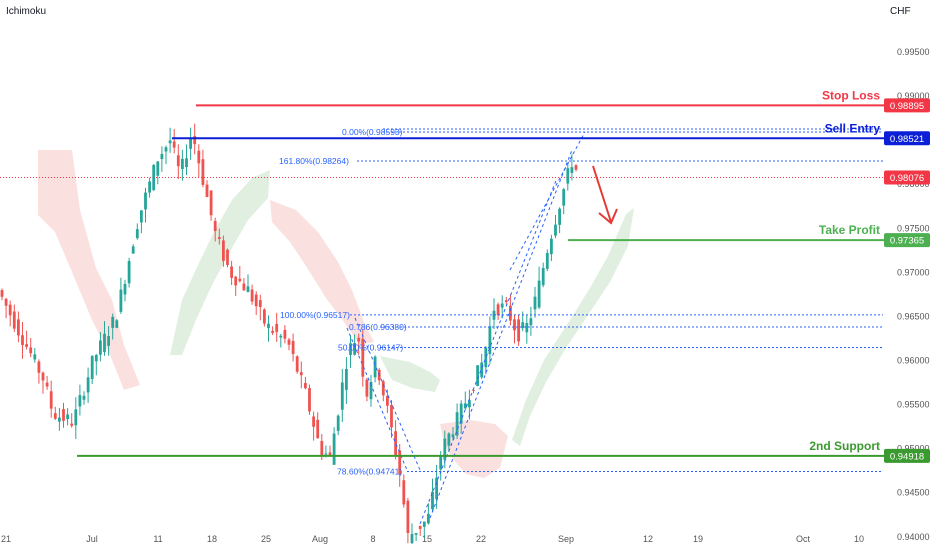 This screenshot has width=932, height=550. I want to click on fib-label: 161.80%(0.98264), so click(314, 161).